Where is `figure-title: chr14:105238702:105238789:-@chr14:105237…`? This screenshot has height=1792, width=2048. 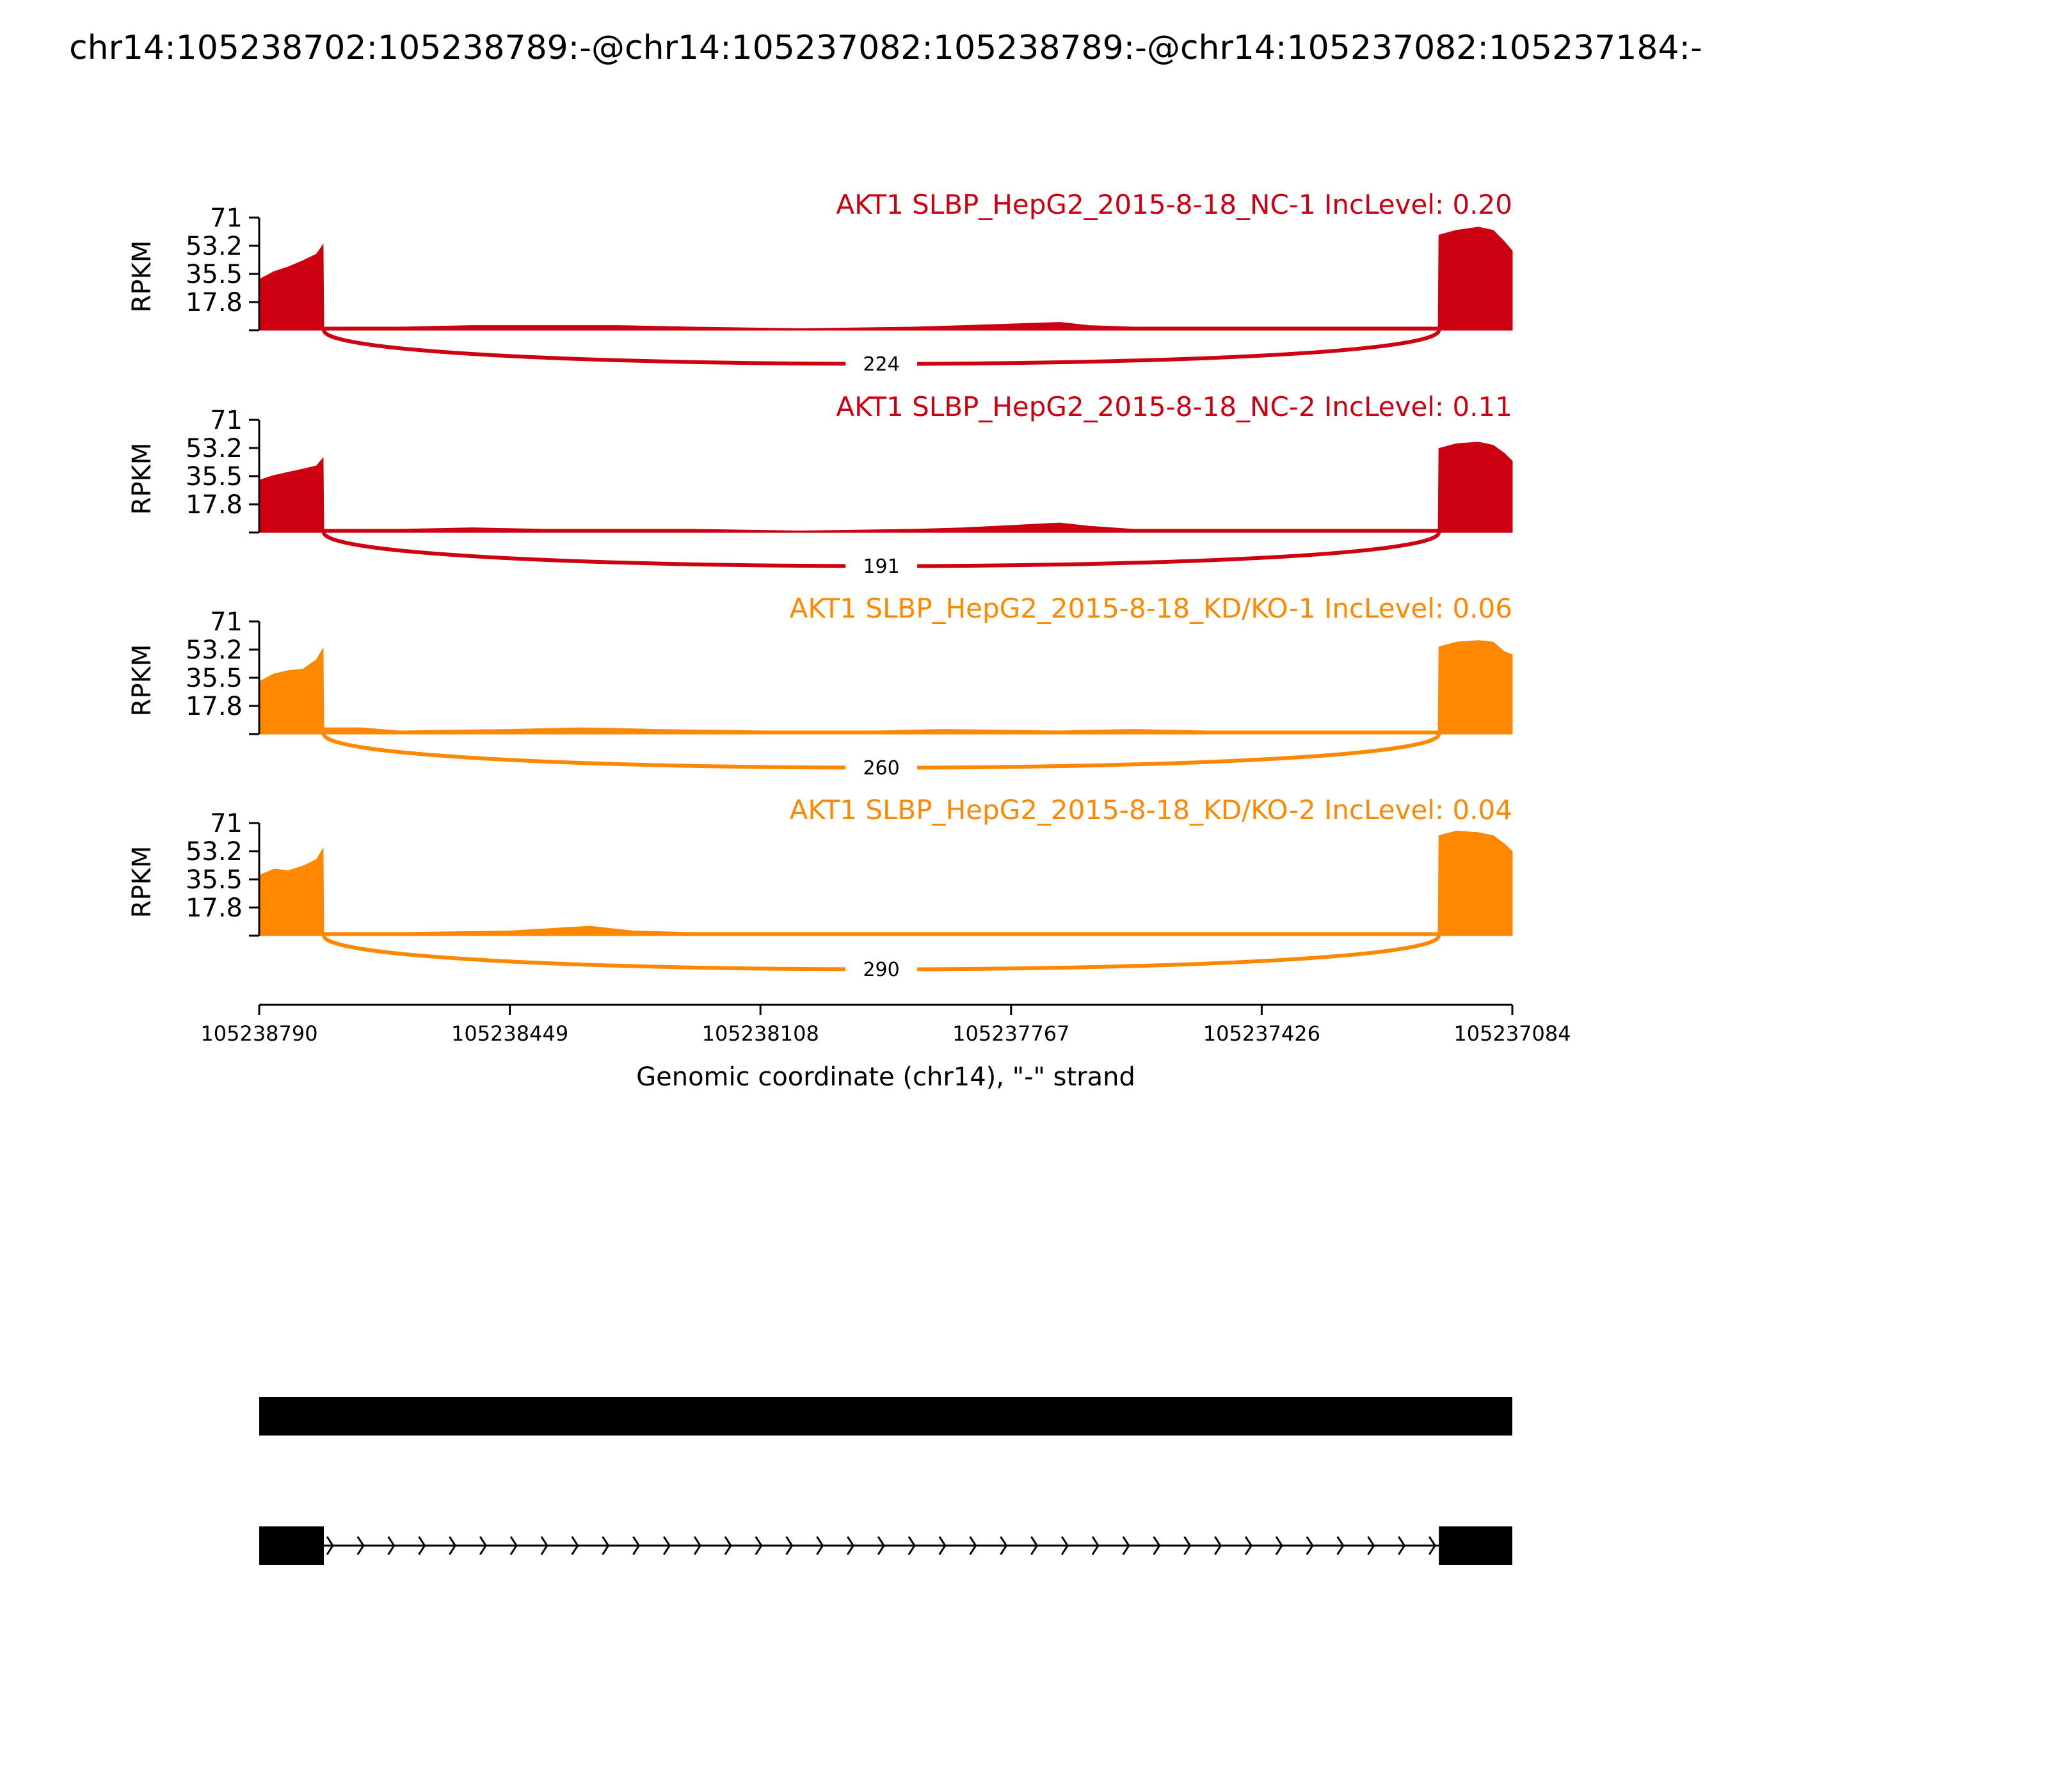 figure-title: chr14:105238702:105238789:-@chr14:105237… is located at coordinates (885, 48).